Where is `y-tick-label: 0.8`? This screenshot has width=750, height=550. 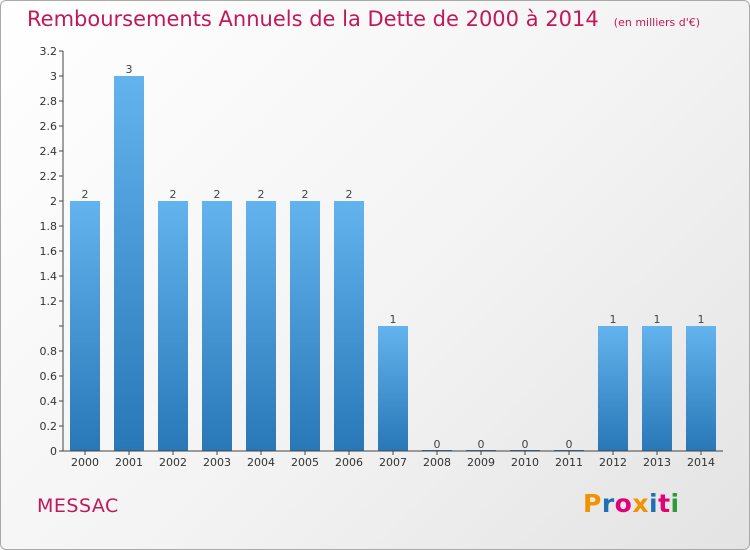
y-tick-label: 0.8 is located at coordinates (49, 351).